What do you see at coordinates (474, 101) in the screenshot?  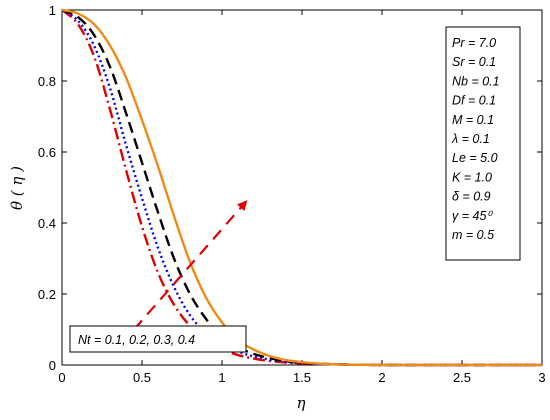 I see `parameter-text: Df = 0.1` at bounding box center [474, 101].